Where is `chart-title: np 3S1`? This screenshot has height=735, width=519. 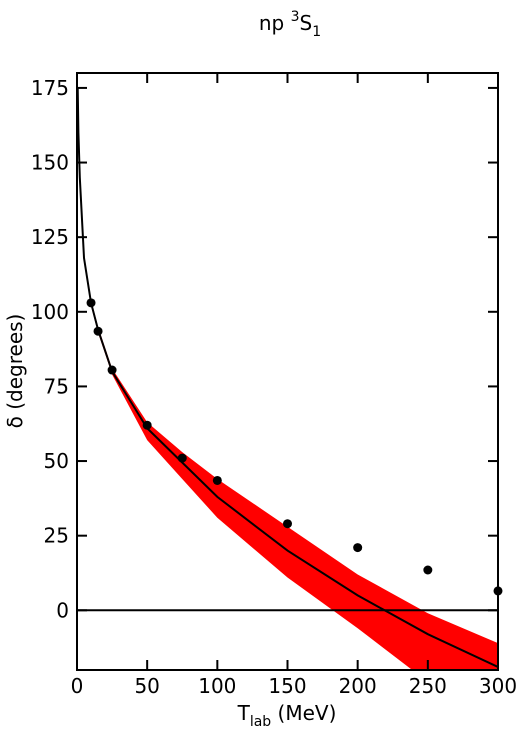 chart-title: np 3S1 is located at coordinates (290, 24).